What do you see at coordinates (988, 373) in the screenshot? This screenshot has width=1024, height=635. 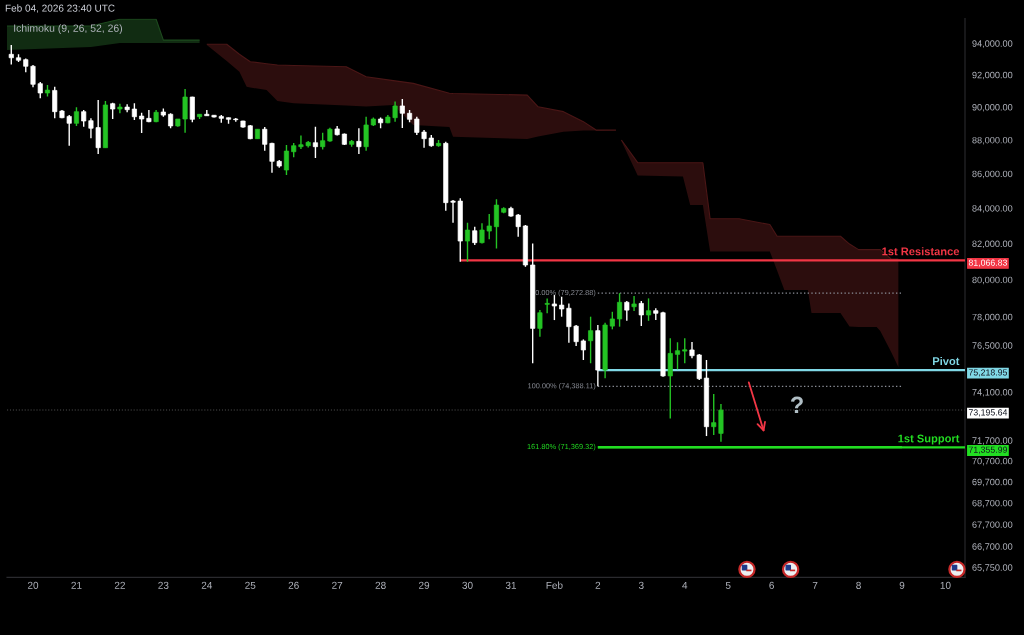 I see `data-label: 75,218.95` at bounding box center [988, 373].